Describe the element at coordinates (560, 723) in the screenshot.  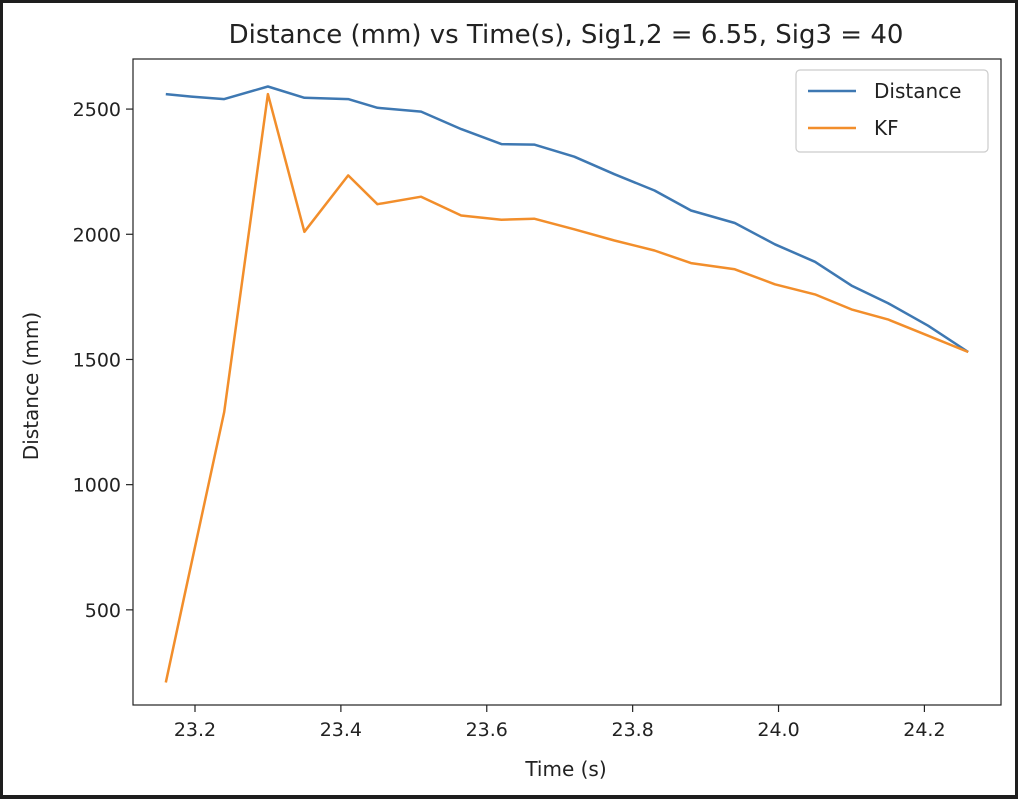
I see `x-axis-ticks: 23.2 23.4 23.6 23.8 24.0 24.2` at that location.